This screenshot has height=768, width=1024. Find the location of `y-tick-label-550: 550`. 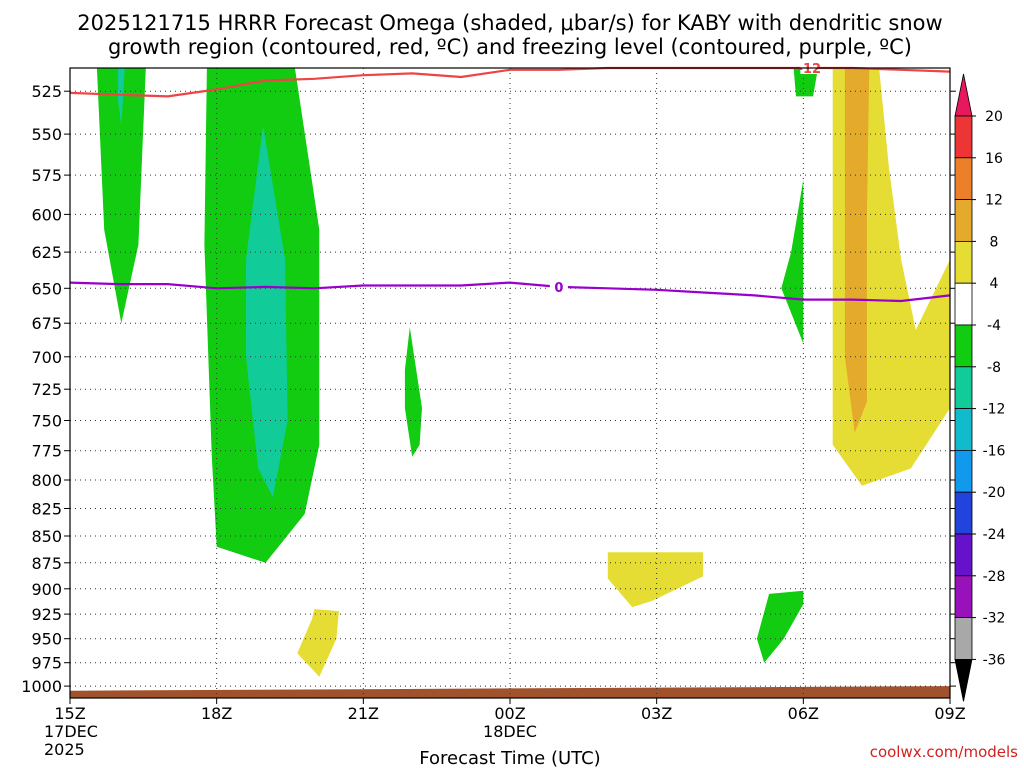

y-tick-label-550: 550 is located at coordinates (46, 134).